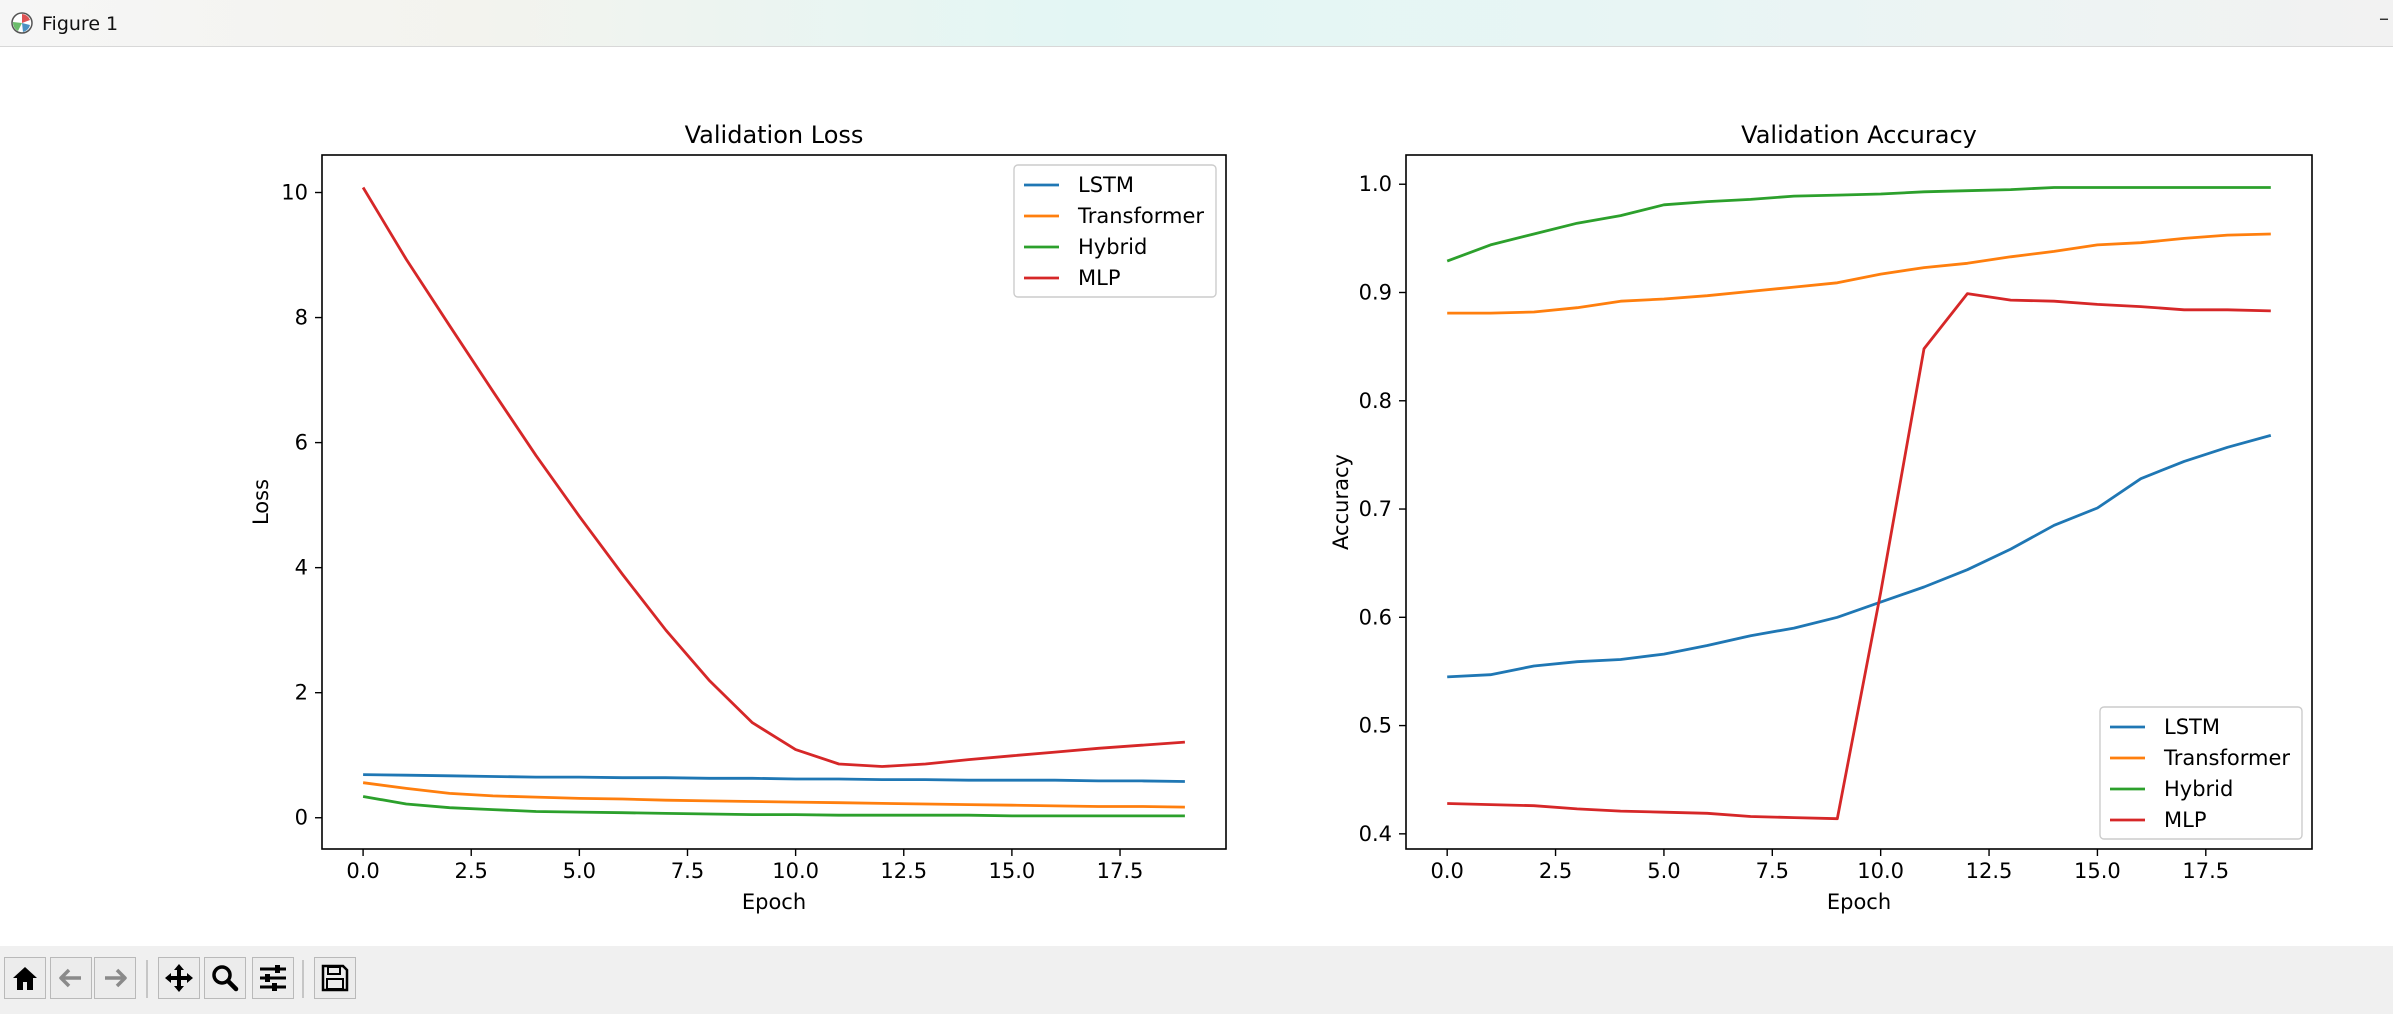 This screenshot has height=1014, width=2393. I want to click on y-tick-label: 0.5, so click(1375, 726).